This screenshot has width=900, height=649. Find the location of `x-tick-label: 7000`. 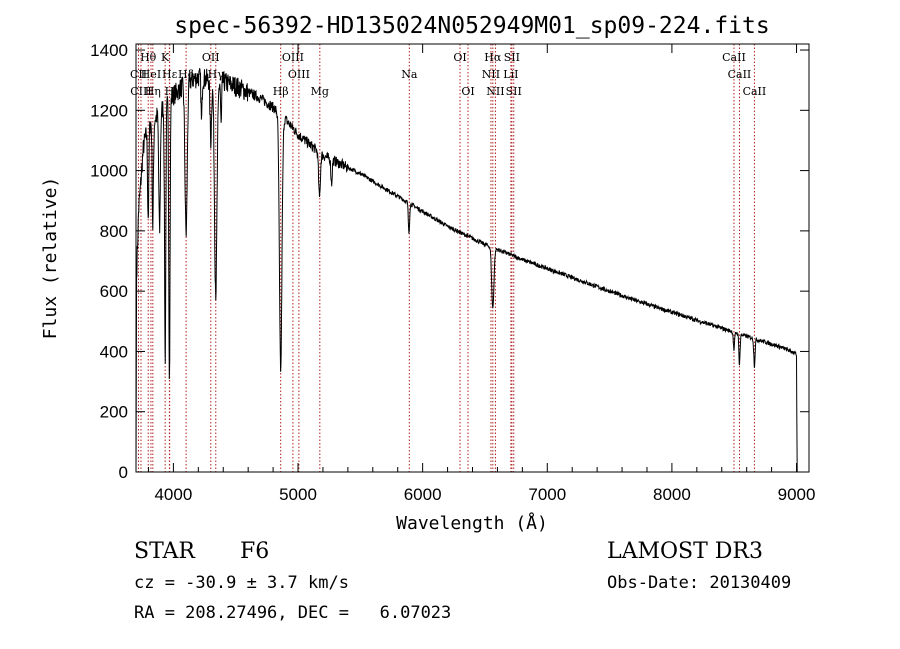

x-tick-label: 7000 is located at coordinates (547, 494).